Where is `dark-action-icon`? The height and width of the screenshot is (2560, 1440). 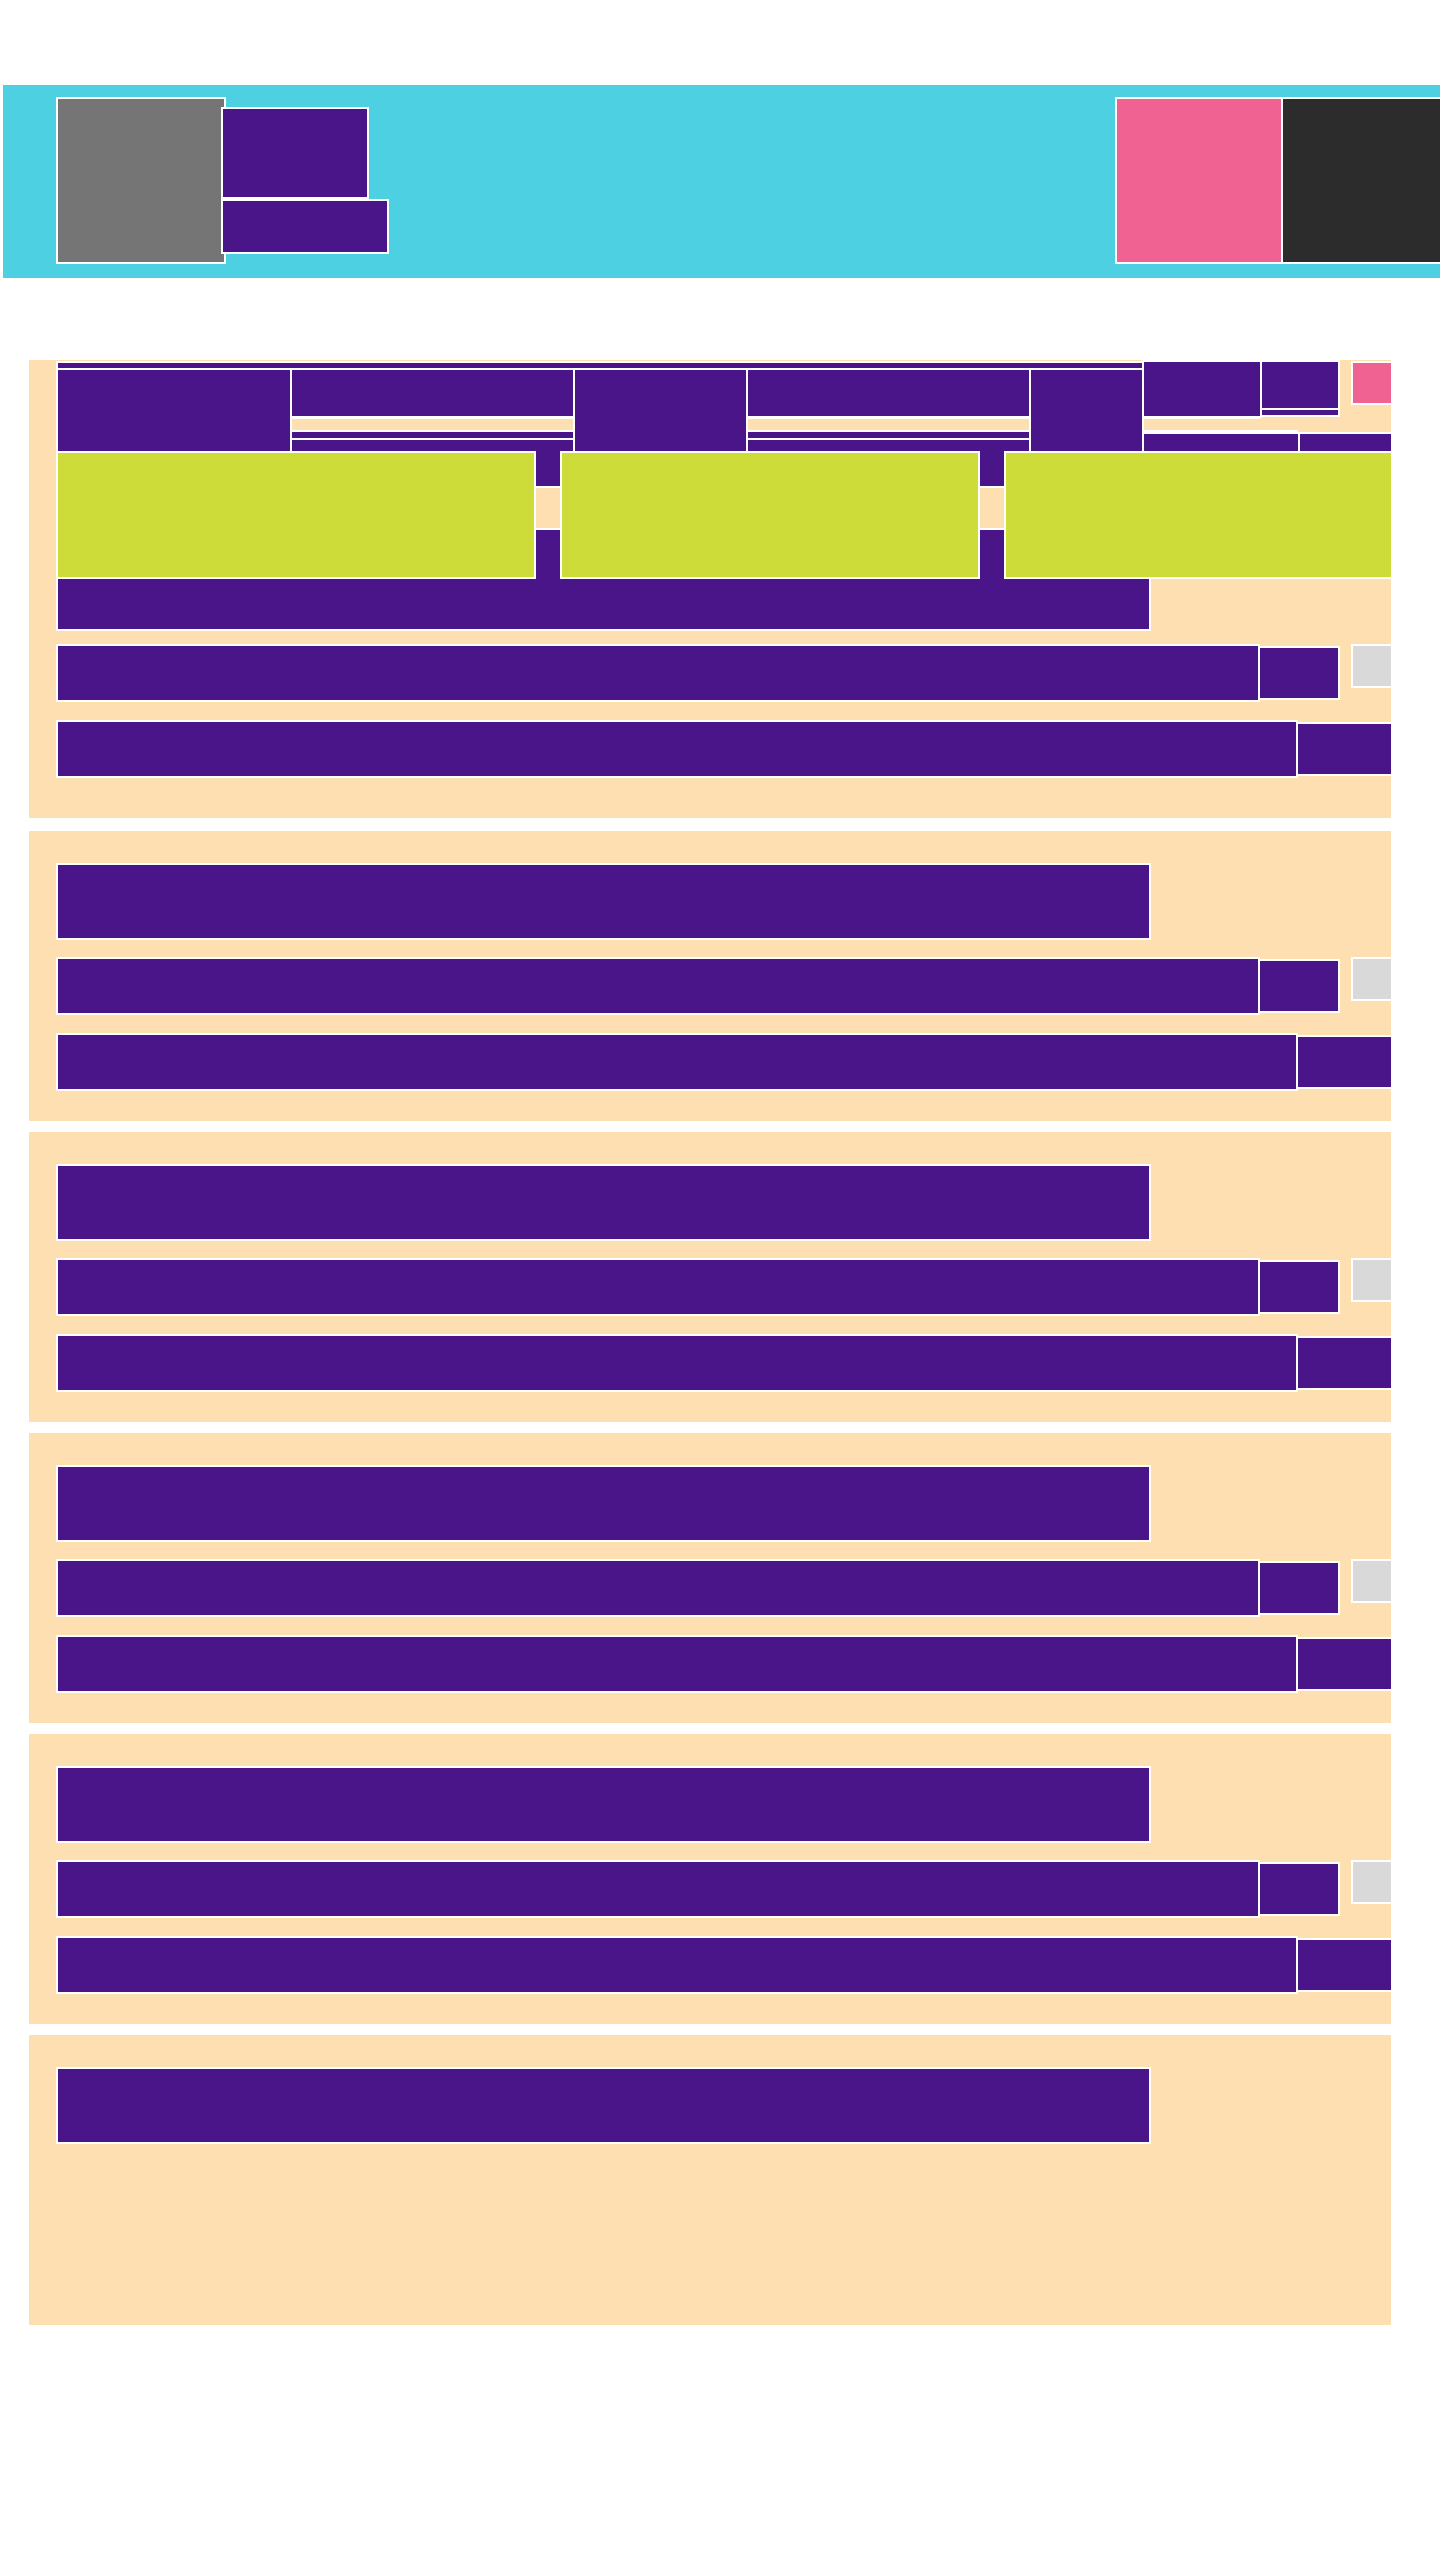 dark-action-icon is located at coordinates (1360, 180).